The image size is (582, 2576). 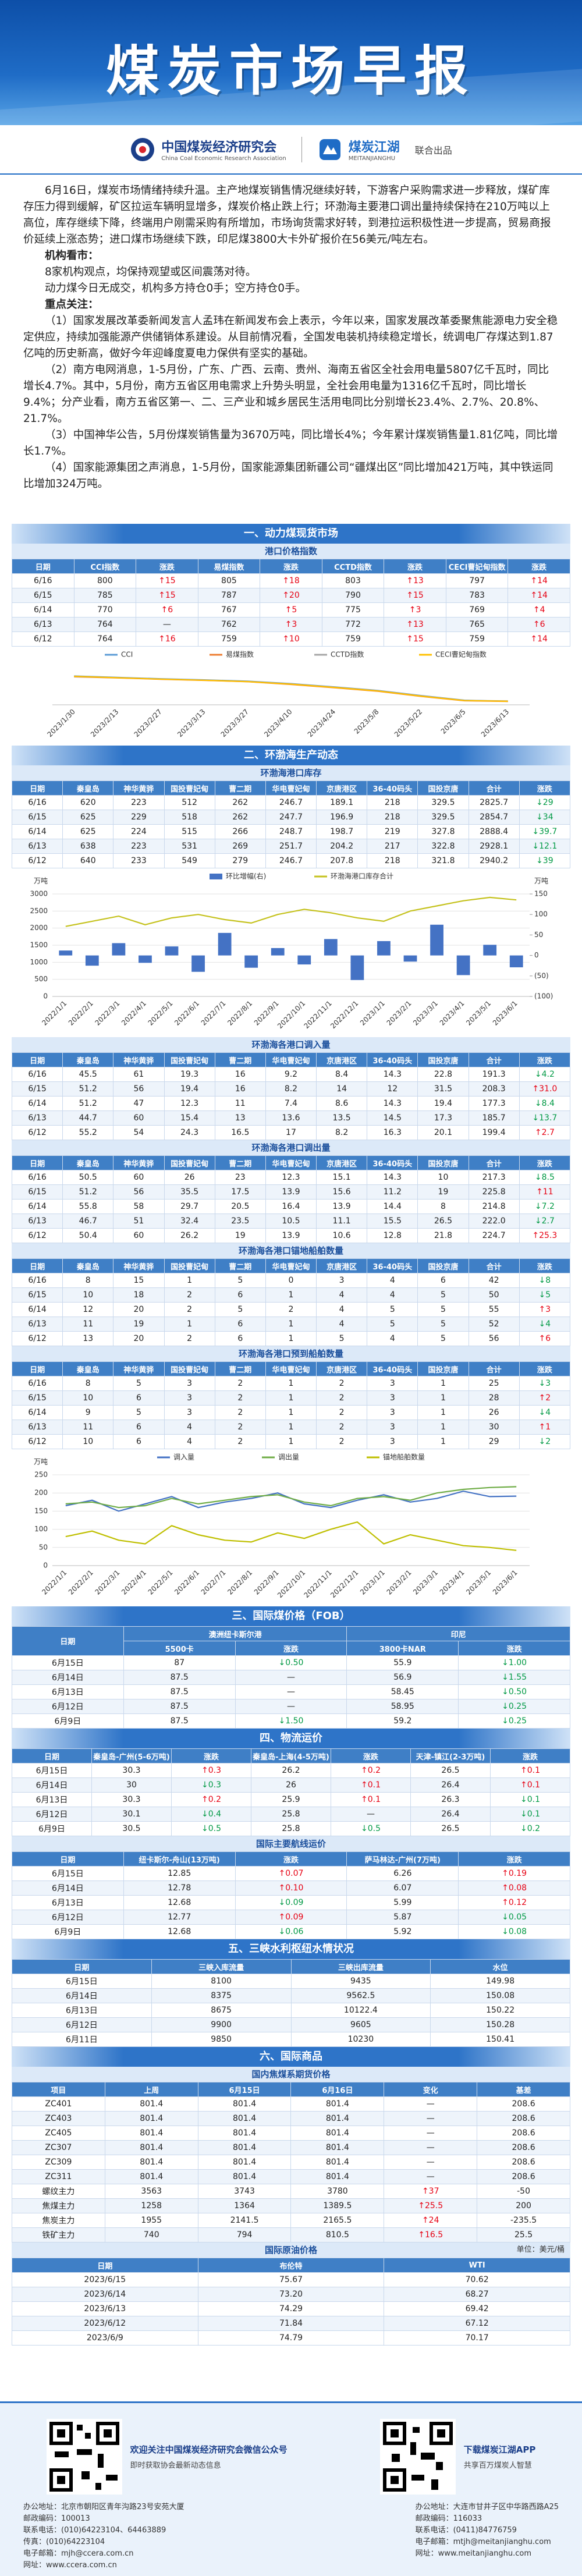 I want to click on table-cell: 87.5, so click(x=179, y=1721).